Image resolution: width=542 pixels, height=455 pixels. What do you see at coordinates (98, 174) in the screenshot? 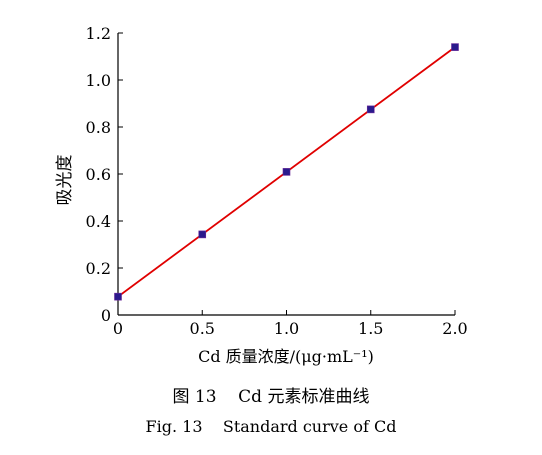
I see `y-tick-label: 0.6` at bounding box center [98, 174].